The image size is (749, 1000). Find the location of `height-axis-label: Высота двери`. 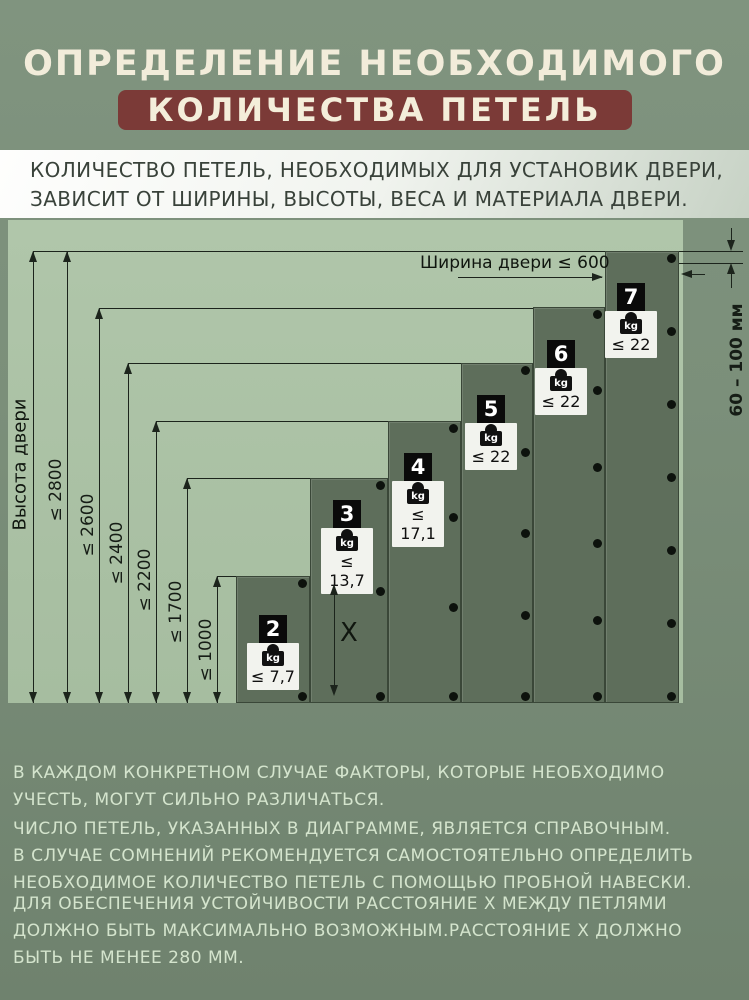

height-axis-label: Высота двери is located at coordinates (20, 464).